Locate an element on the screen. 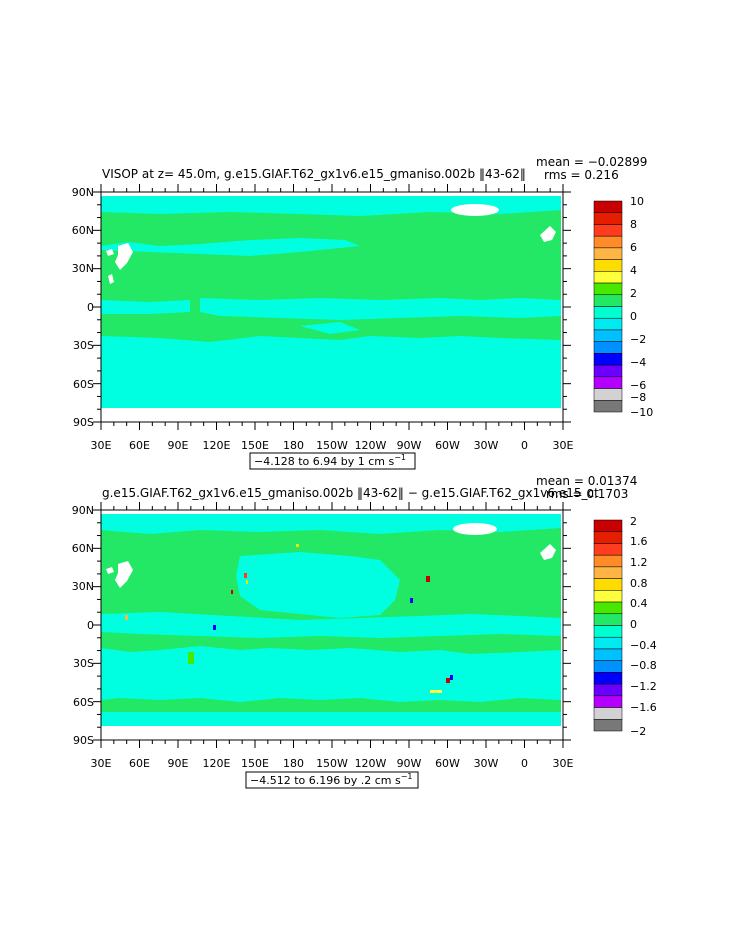  panel-2-y-tick-label: 60N is located at coordinates (83, 548).